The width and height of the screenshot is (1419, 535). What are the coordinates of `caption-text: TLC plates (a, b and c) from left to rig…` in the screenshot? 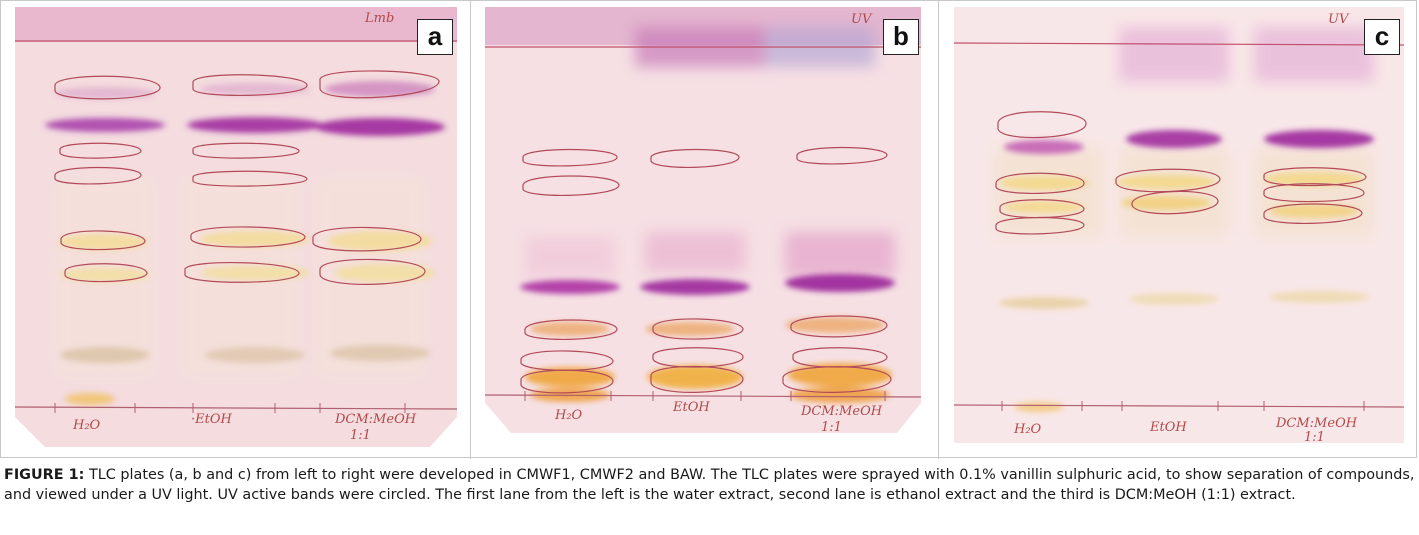 It's located at (709, 485).